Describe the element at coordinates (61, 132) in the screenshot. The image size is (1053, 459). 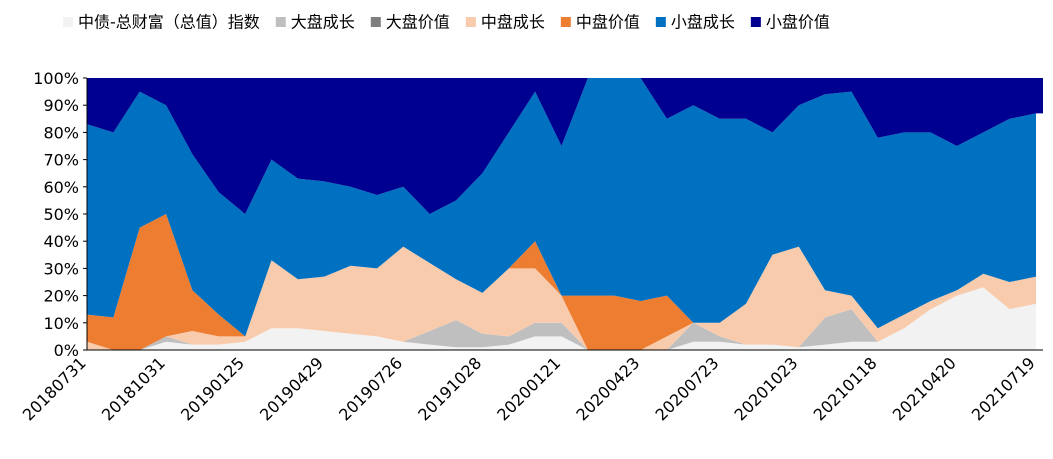
I see `y-tick-label: 80%` at that location.